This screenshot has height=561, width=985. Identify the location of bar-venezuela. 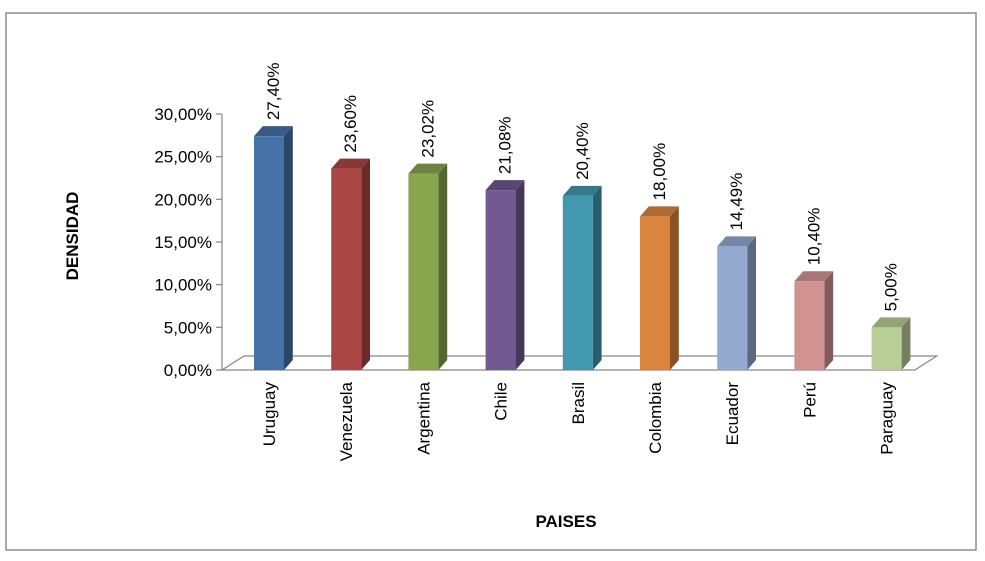
(350, 264).